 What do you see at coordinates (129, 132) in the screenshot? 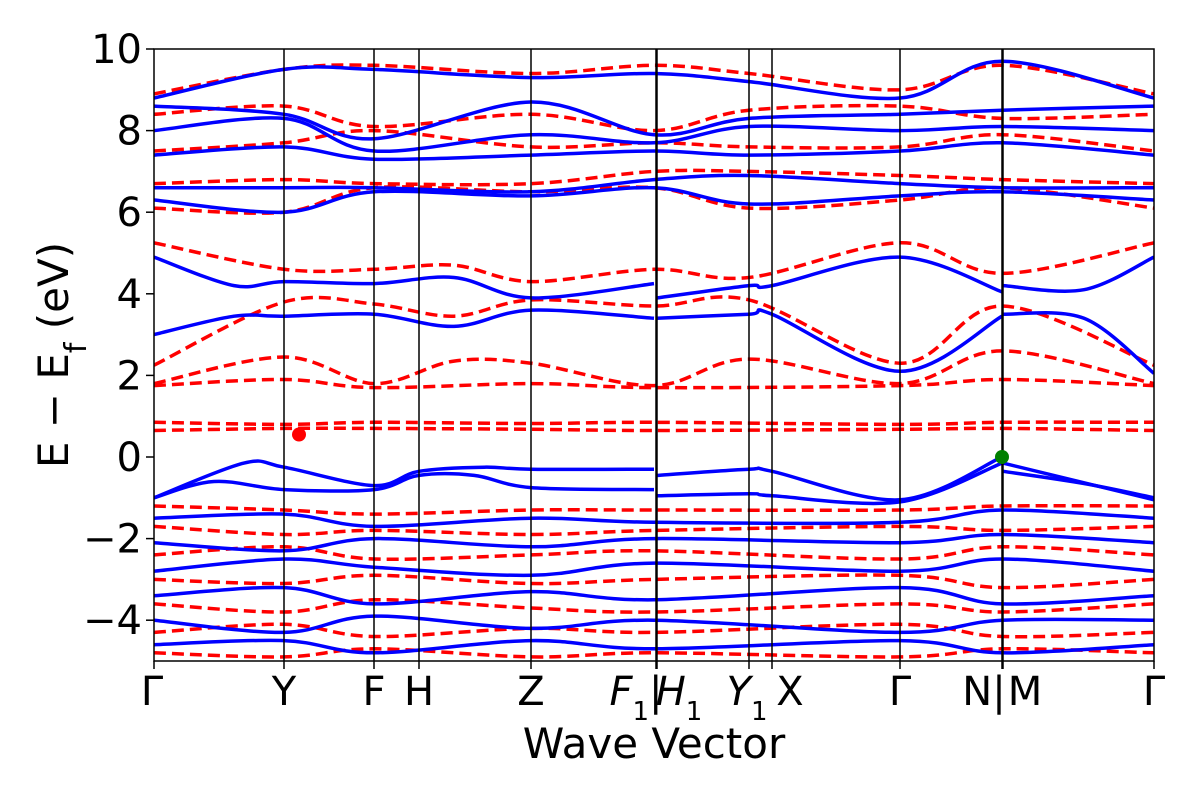
I see `y-tick-label-8: 8` at bounding box center [129, 132].